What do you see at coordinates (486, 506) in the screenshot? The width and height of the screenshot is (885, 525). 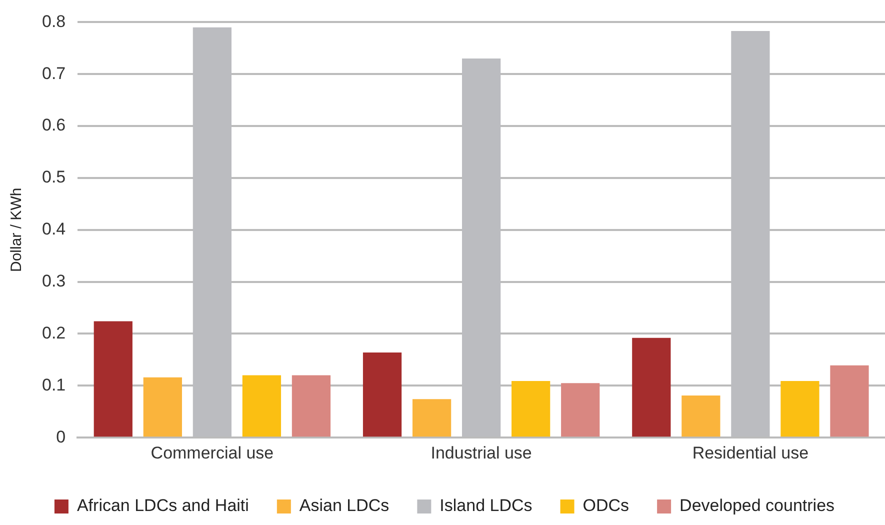 I see `legend-label: Island LDCs` at bounding box center [486, 506].